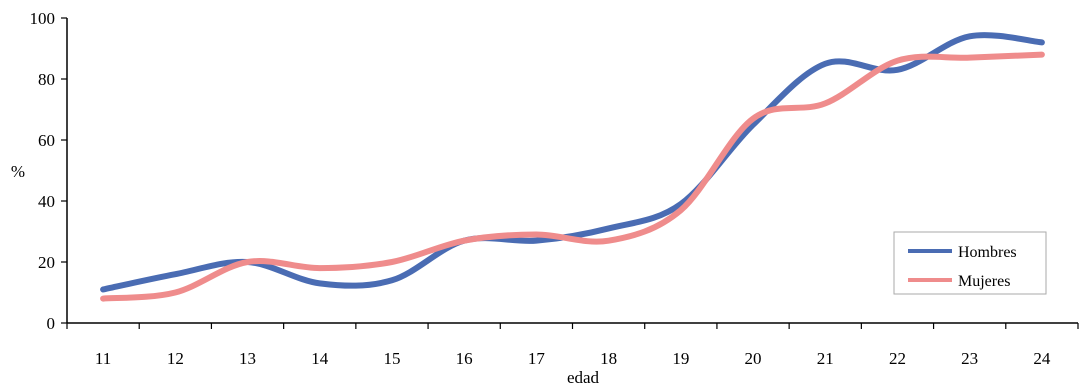  What do you see at coordinates (583, 377) in the screenshot?
I see `x-axis-label: edad` at bounding box center [583, 377].